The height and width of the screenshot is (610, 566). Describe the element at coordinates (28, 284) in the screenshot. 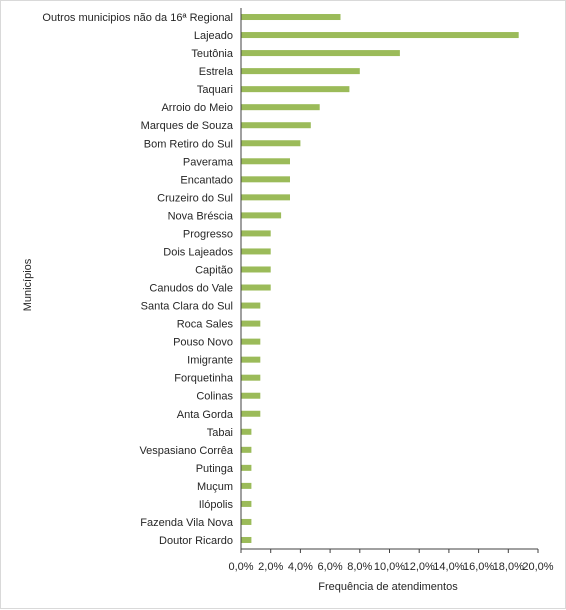

I see `y-axis-title: Municípios` at that location.